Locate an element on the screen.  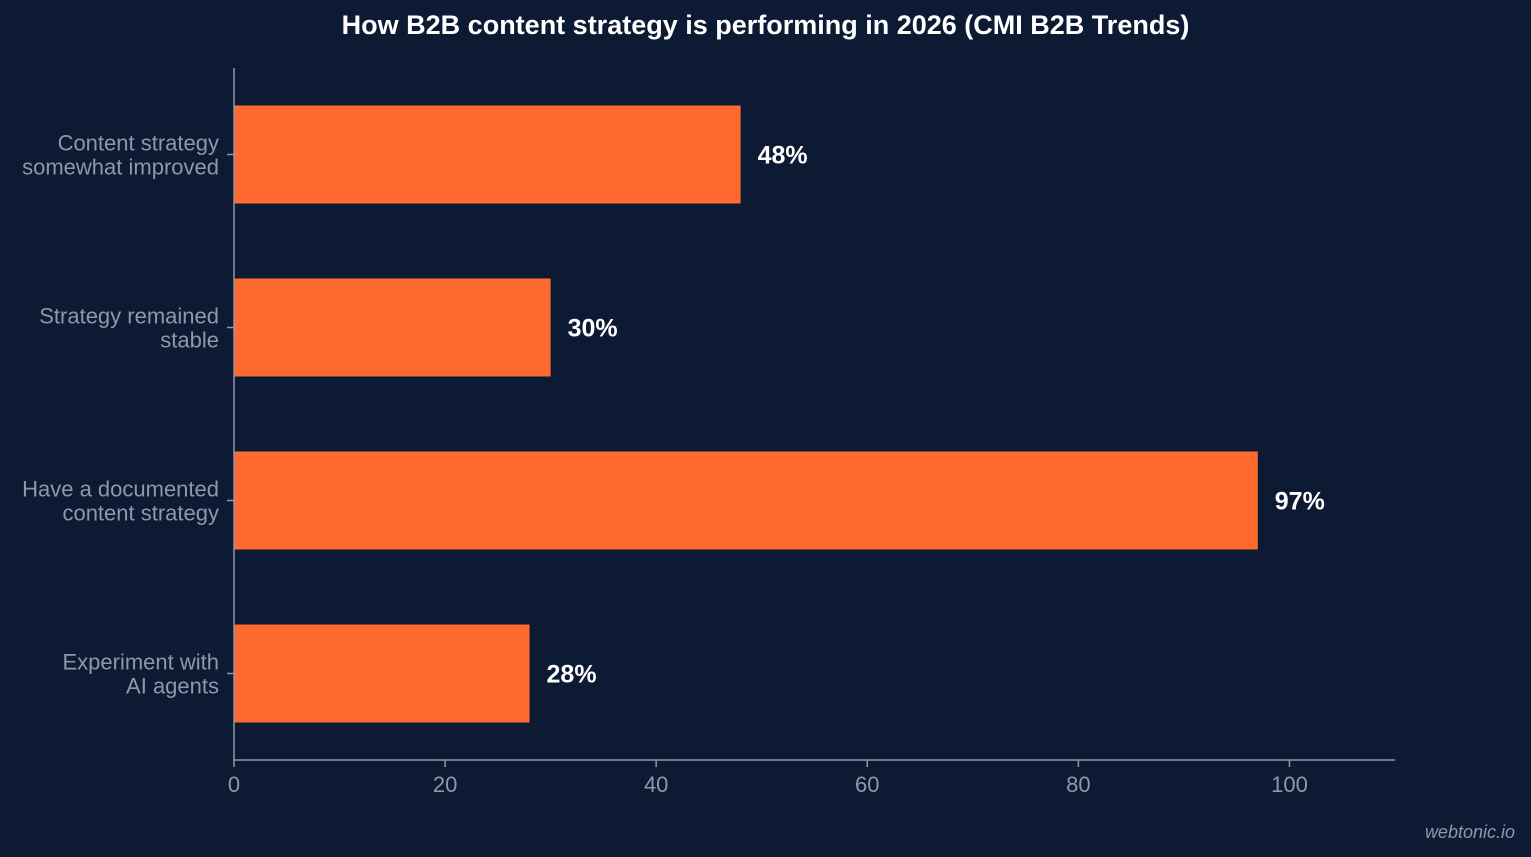
y-tick-label: Have a documented is located at coordinates (120, 489).